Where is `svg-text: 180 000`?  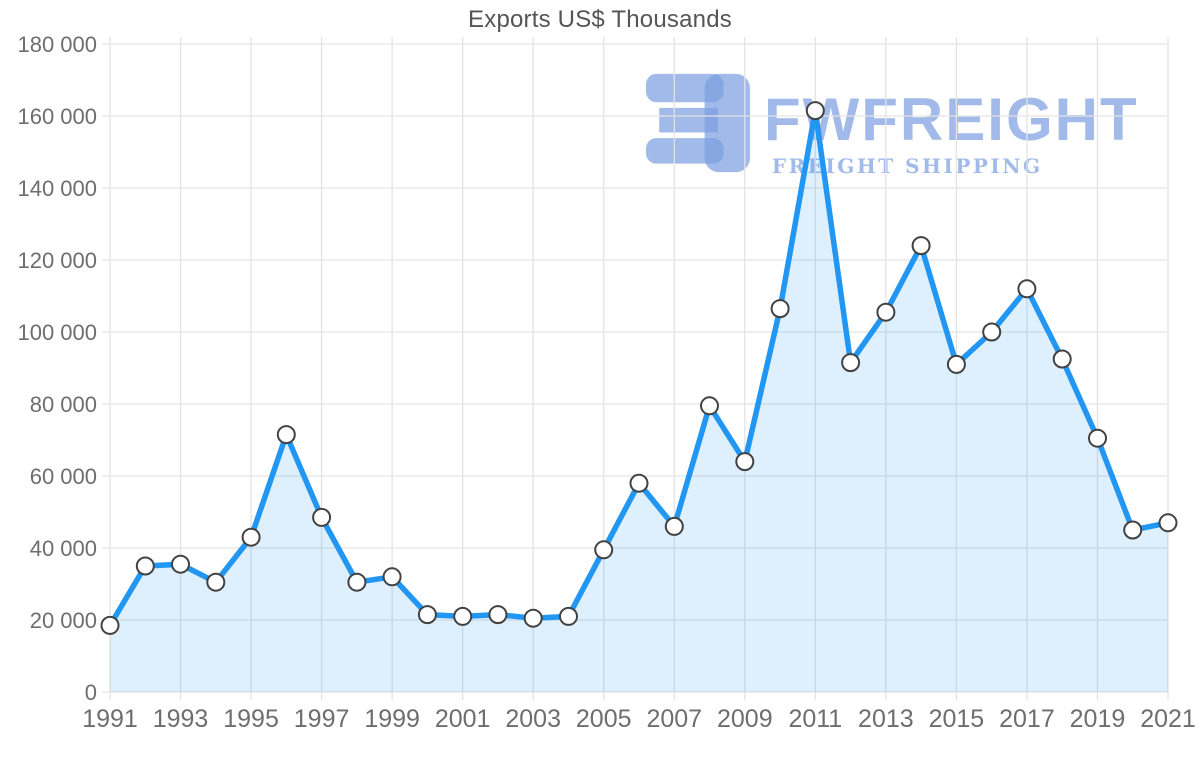
svg-text: 180 000 is located at coordinates (57, 44).